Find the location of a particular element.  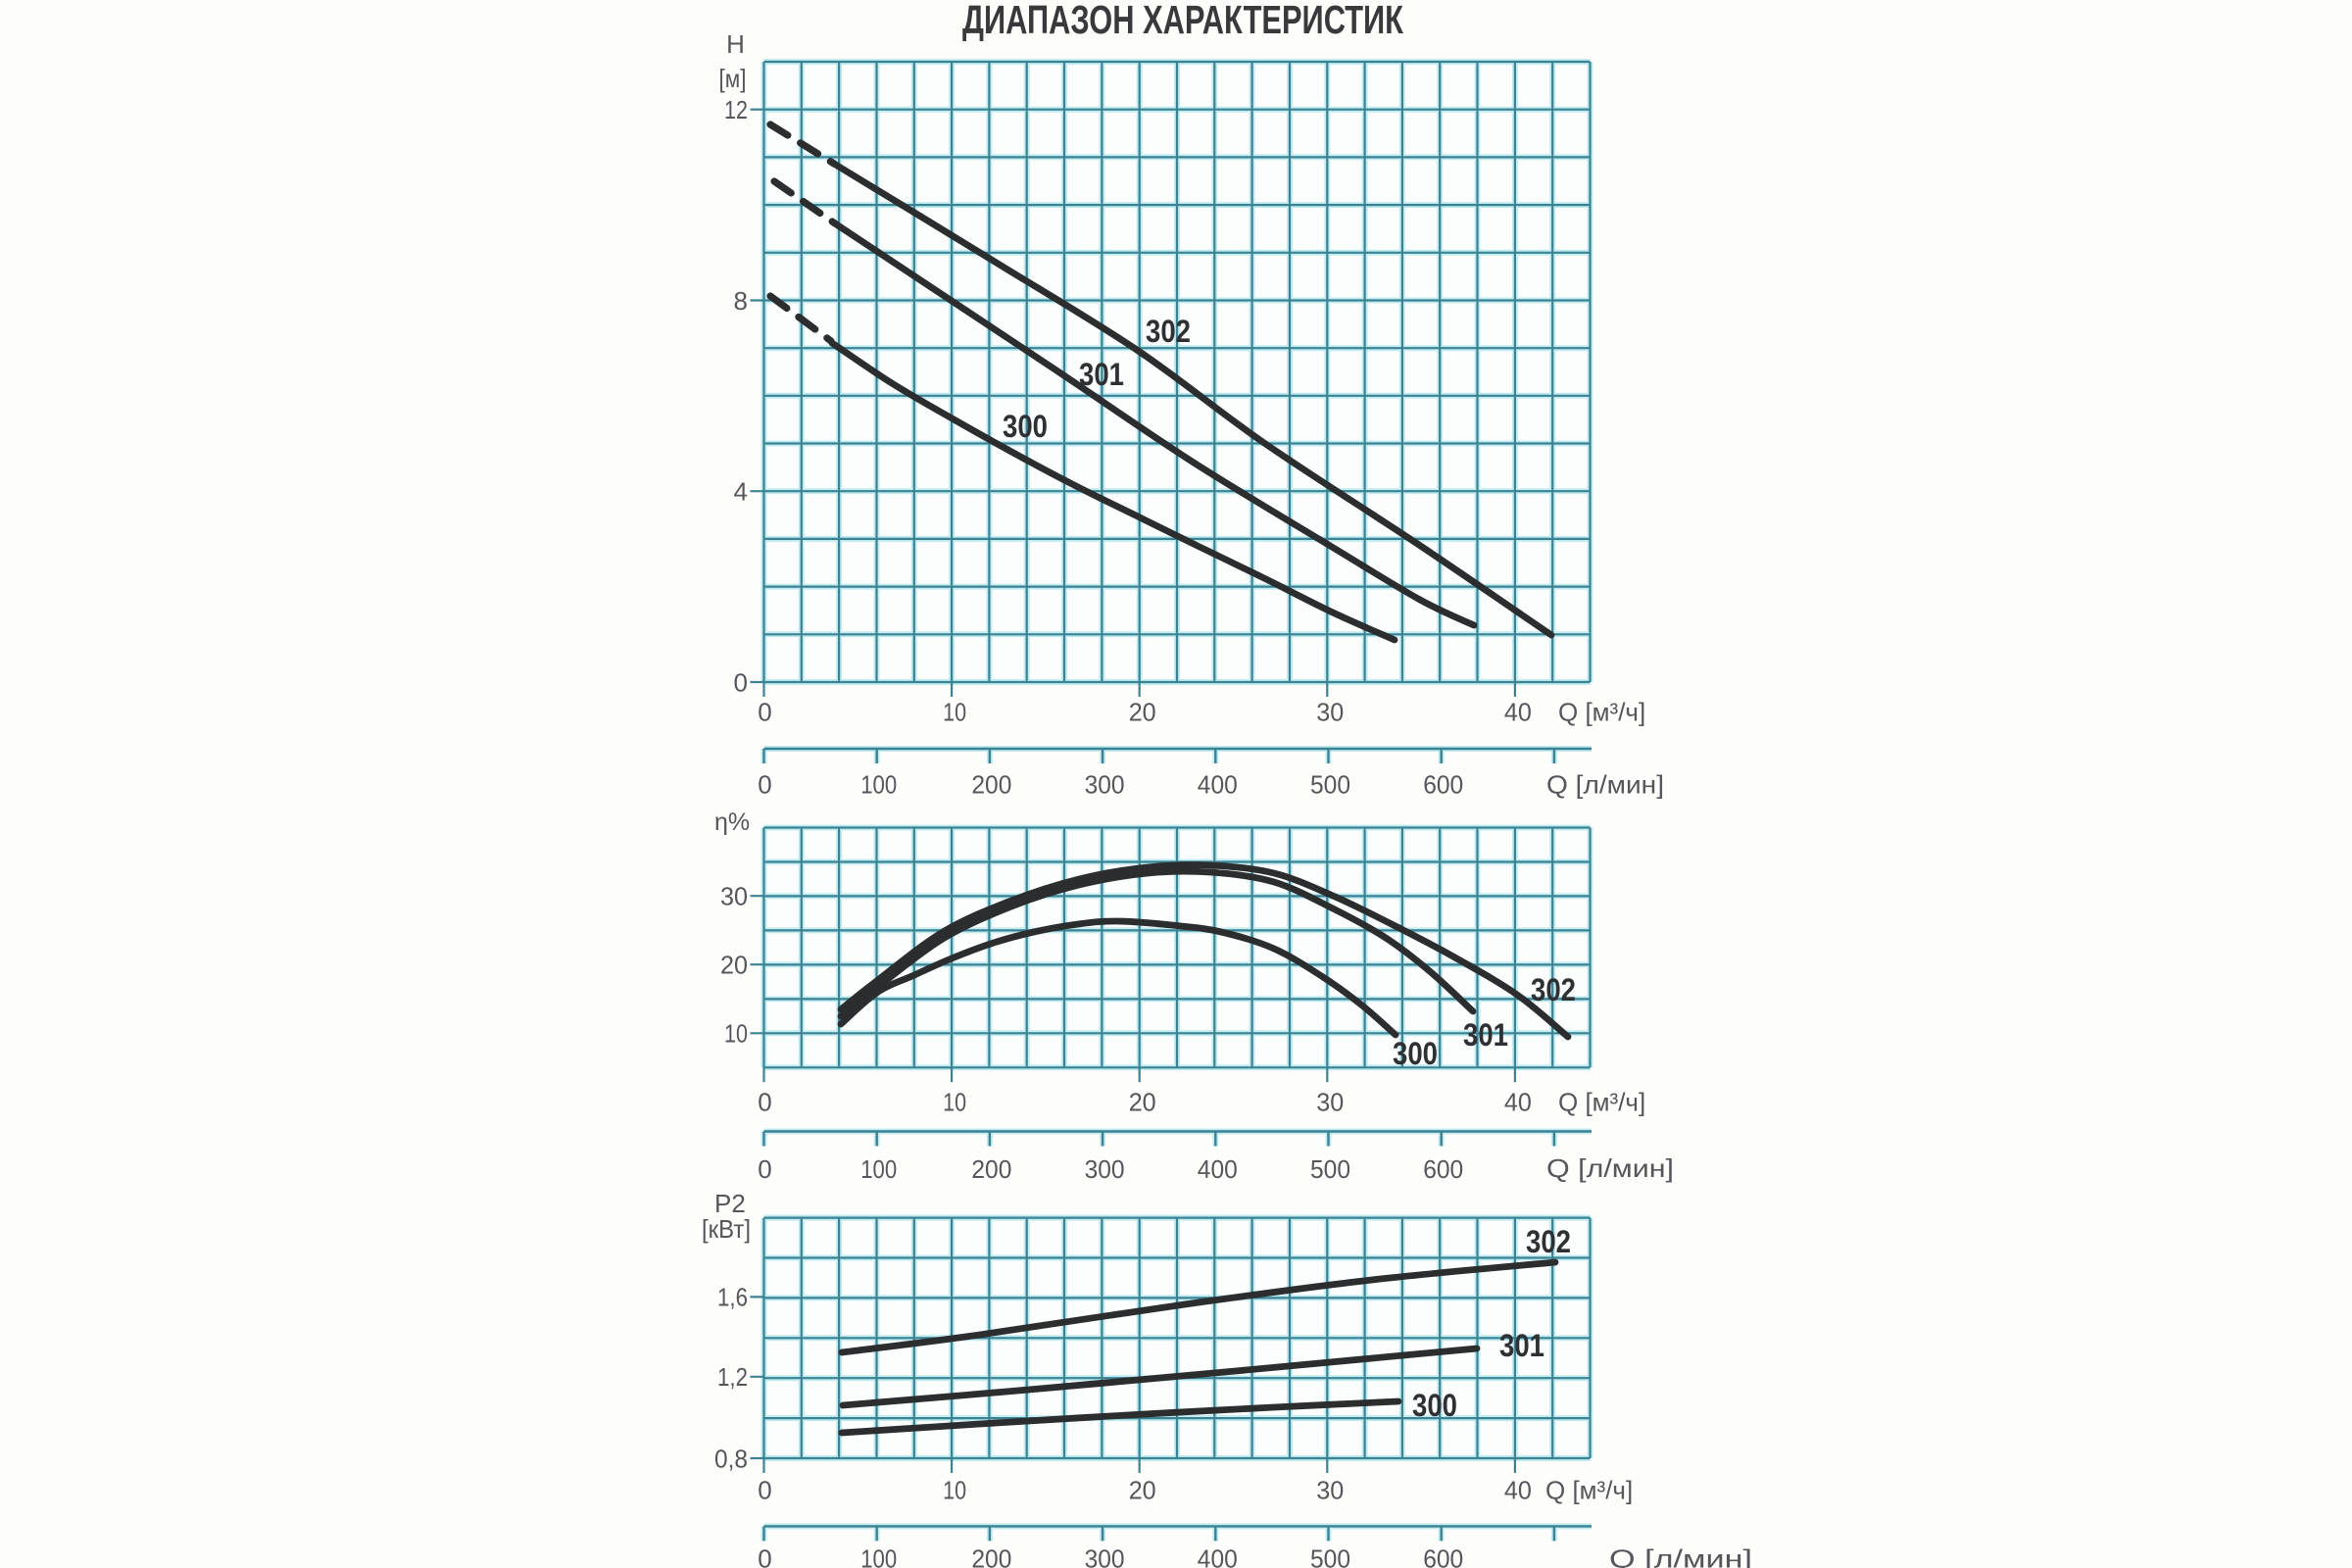

svg-text: [кВт] is located at coordinates (726, 1229).